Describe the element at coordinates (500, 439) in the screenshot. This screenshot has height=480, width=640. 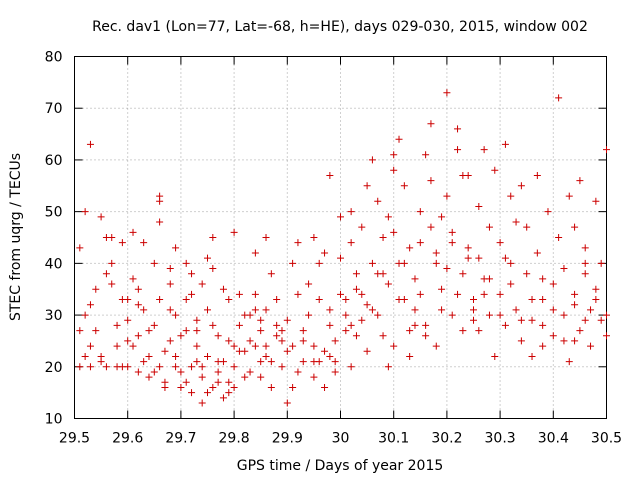
I see `x-tick-label: 30.3` at that location.